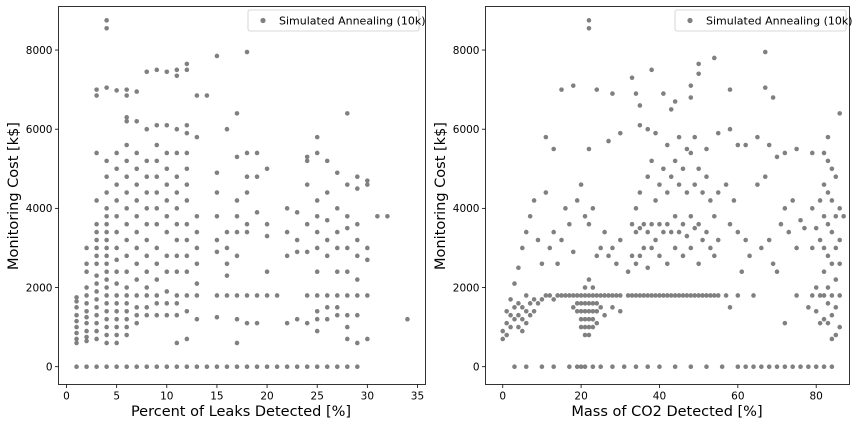 The width and height of the screenshot is (856, 428). What do you see at coordinates (466, 51) in the screenshot?
I see `right-y-tick-label: 8000` at bounding box center [466, 51].